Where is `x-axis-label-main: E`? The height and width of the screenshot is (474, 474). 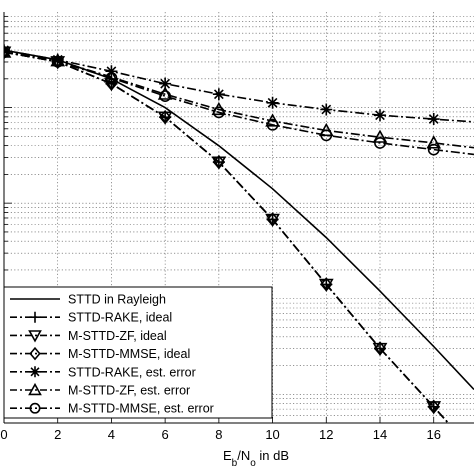 x-axis-label-main: E is located at coordinates (227, 455).